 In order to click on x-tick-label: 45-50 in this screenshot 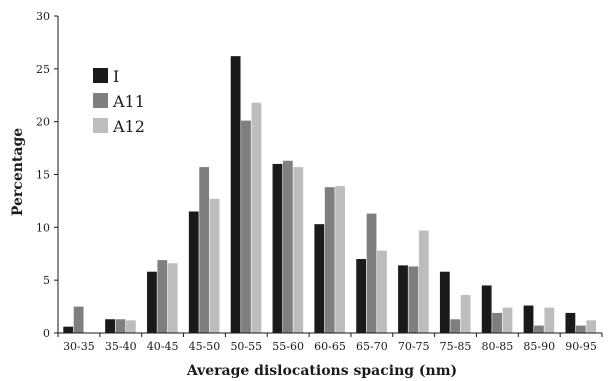, I will do `click(205, 346)`.